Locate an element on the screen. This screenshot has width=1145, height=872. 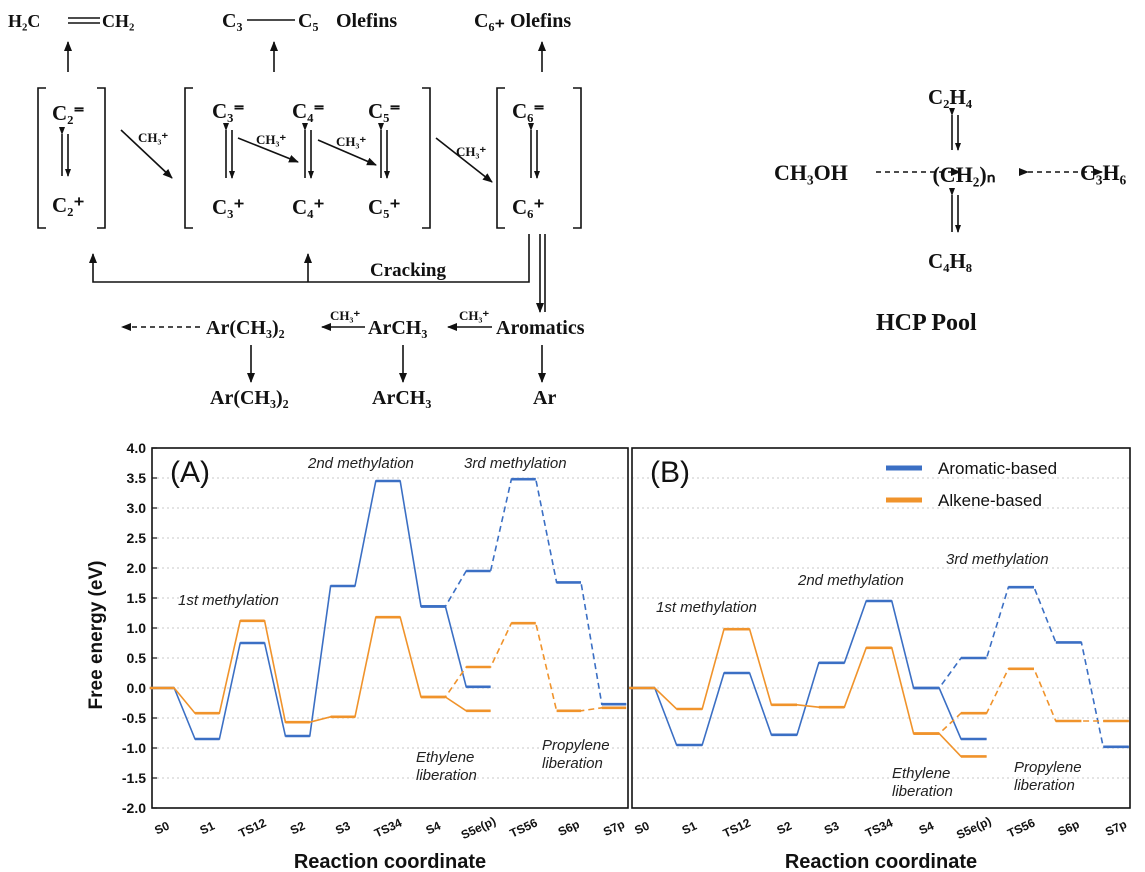
series-dashed-alkene is located at coordinates (1021, 701).